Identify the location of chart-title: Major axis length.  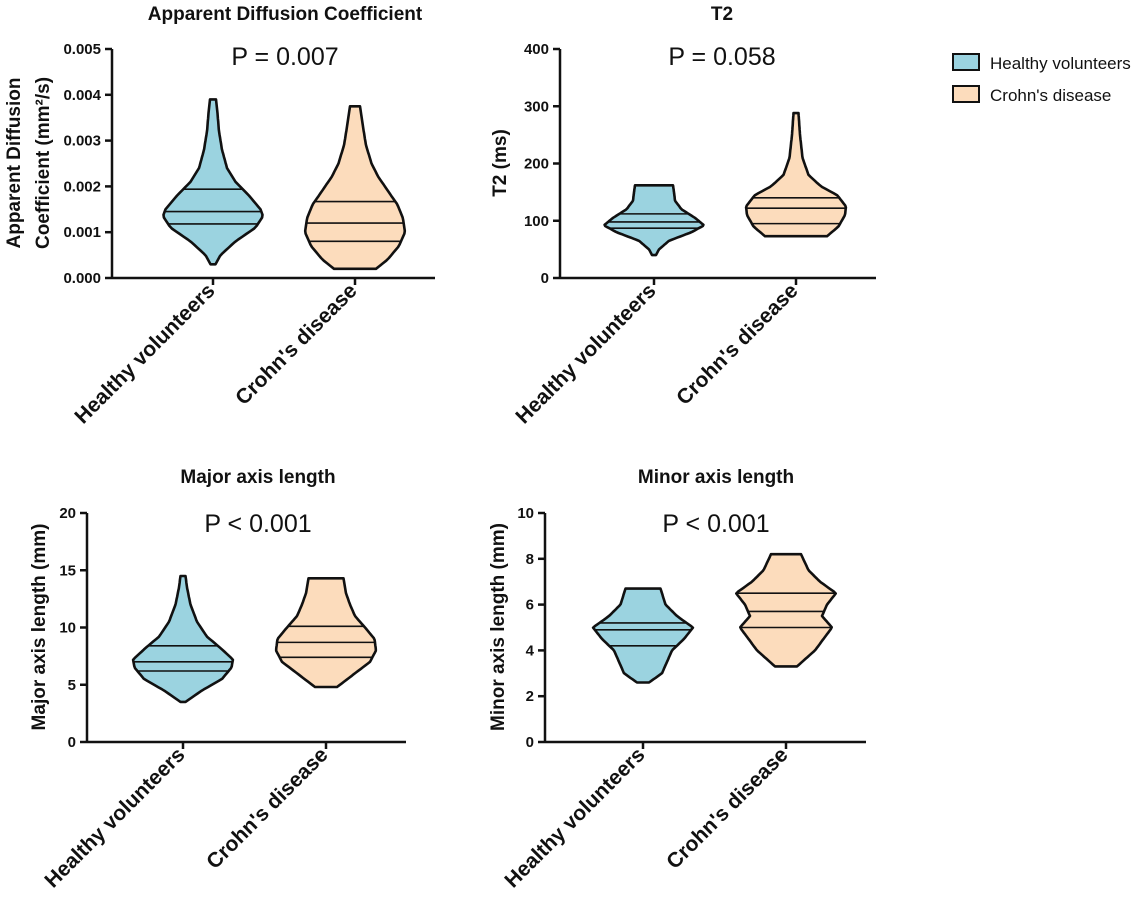
(257, 477).